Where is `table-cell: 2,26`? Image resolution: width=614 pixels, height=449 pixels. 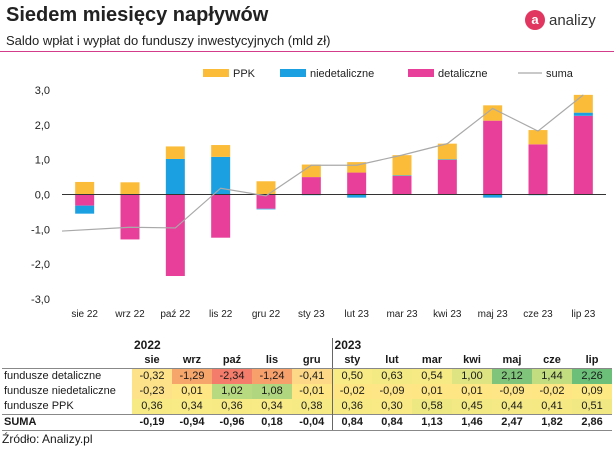 table-cell: 2,26 is located at coordinates (592, 376).